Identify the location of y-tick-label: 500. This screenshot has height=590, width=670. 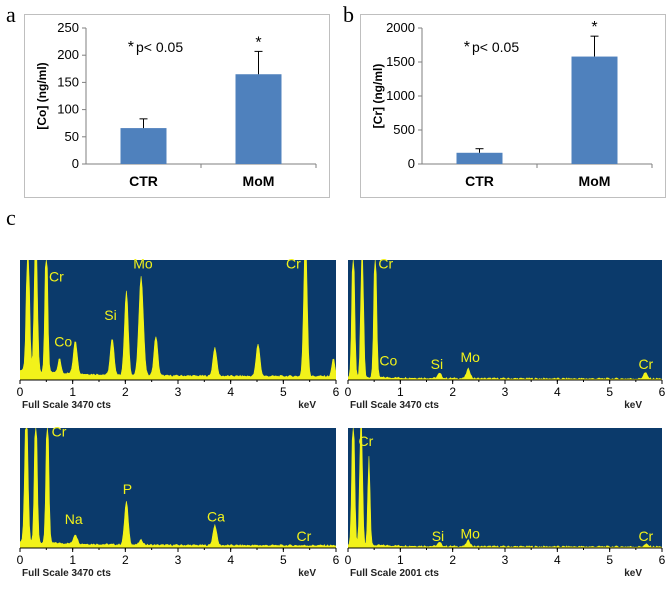
(404, 129).